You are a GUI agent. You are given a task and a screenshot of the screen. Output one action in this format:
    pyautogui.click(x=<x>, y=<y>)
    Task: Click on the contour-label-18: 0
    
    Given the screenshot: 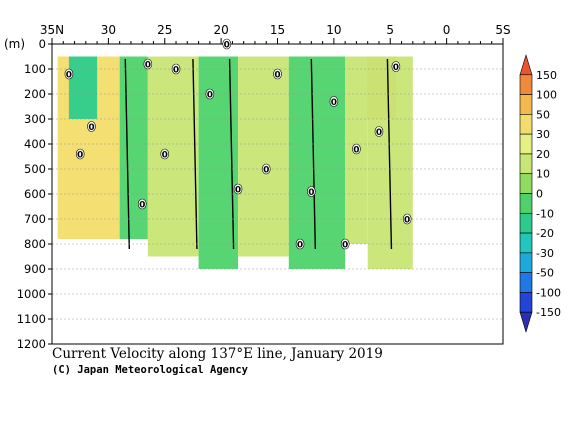 What is the action you would take?
    pyautogui.click(x=311, y=192)
    